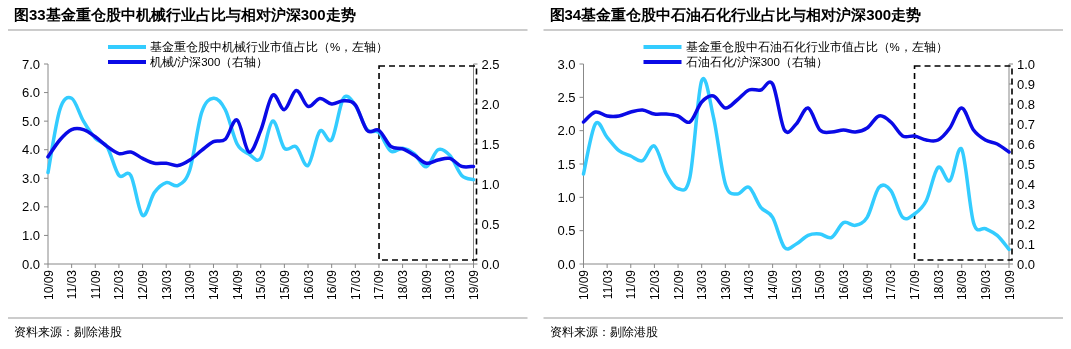  What do you see at coordinates (30, 150) in the screenshot?
I see `y-tick-label: 4.0` at bounding box center [30, 150].